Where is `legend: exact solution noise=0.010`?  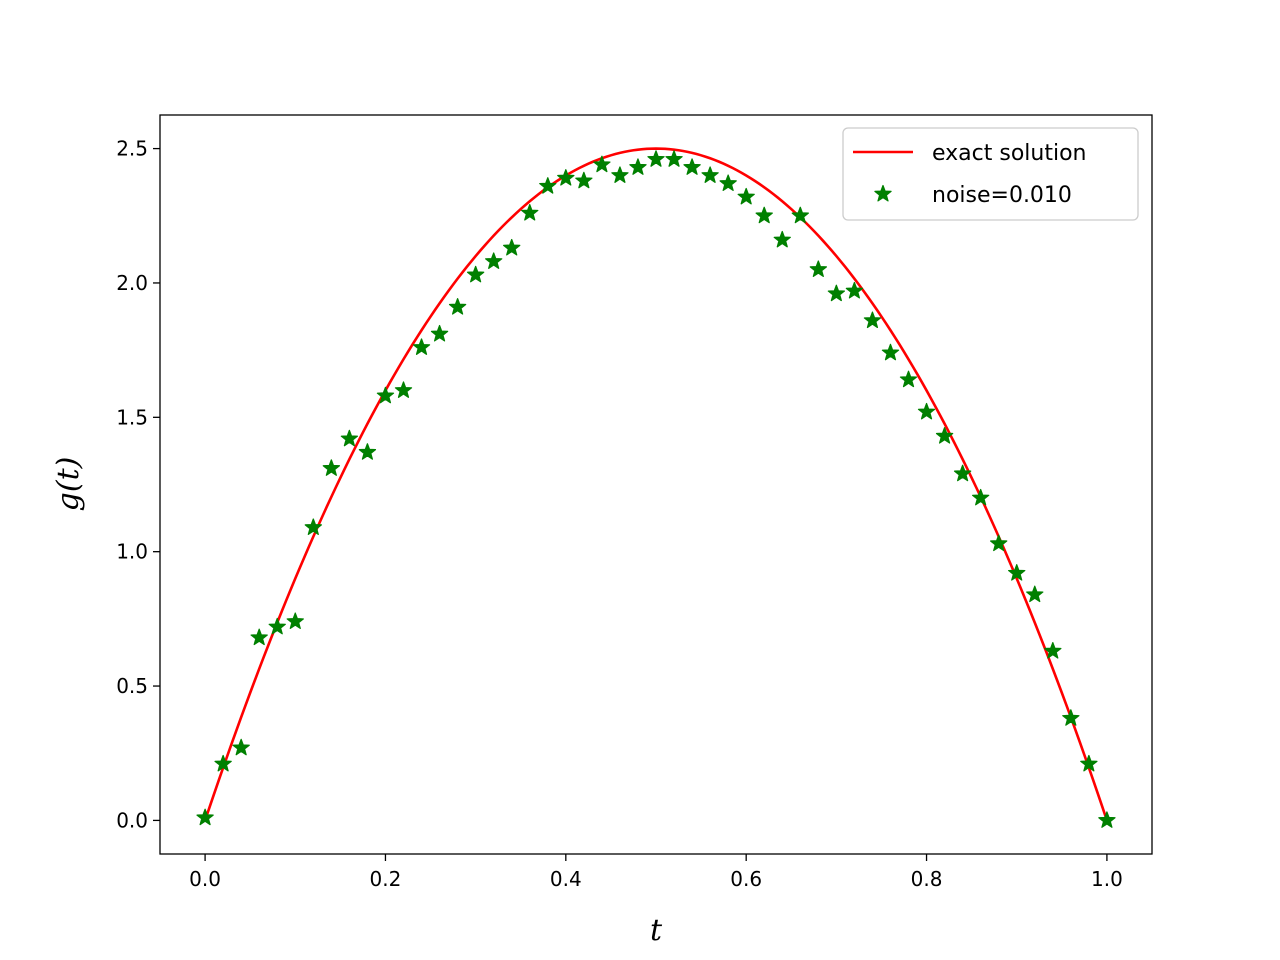
legend: exact solution noise=0.010 is located at coordinates (990, 174).